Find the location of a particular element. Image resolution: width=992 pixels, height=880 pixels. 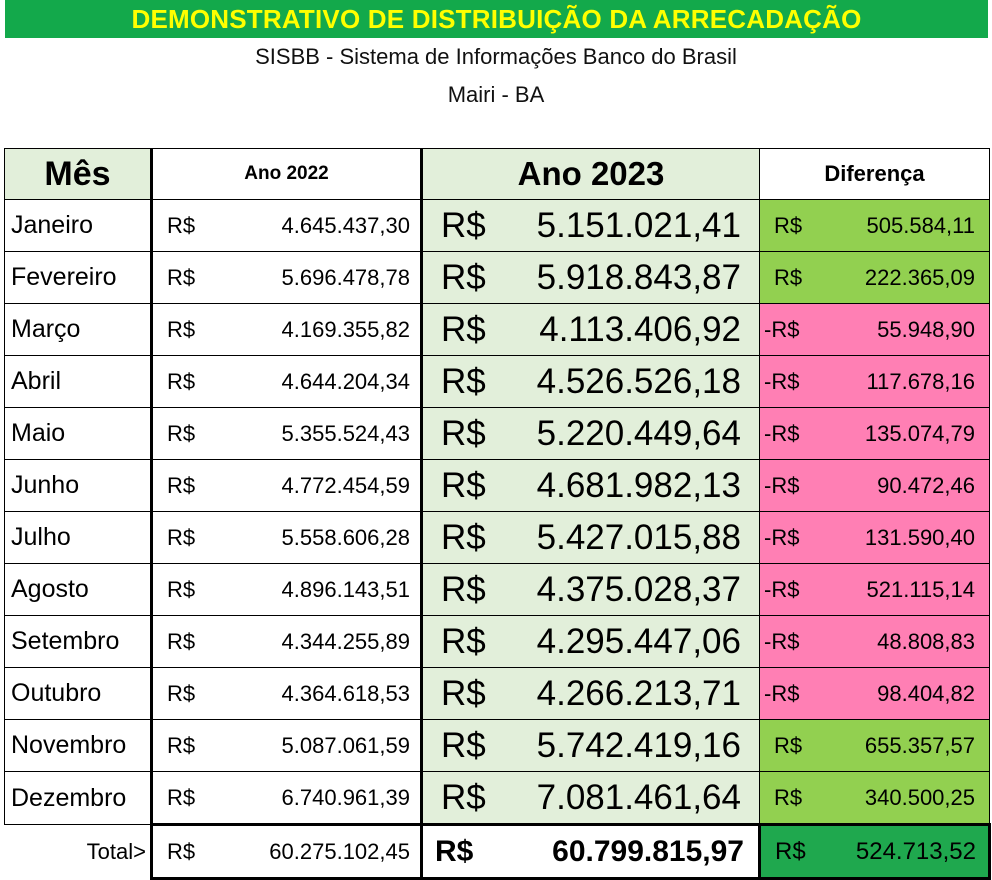

month-cell: Julho is located at coordinates (78, 537).